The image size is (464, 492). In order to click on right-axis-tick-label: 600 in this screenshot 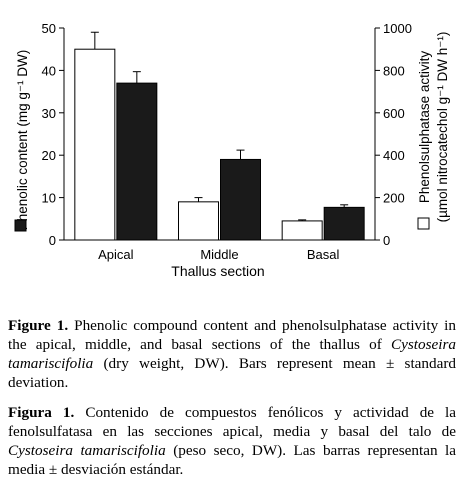, I will do `click(394, 113)`.